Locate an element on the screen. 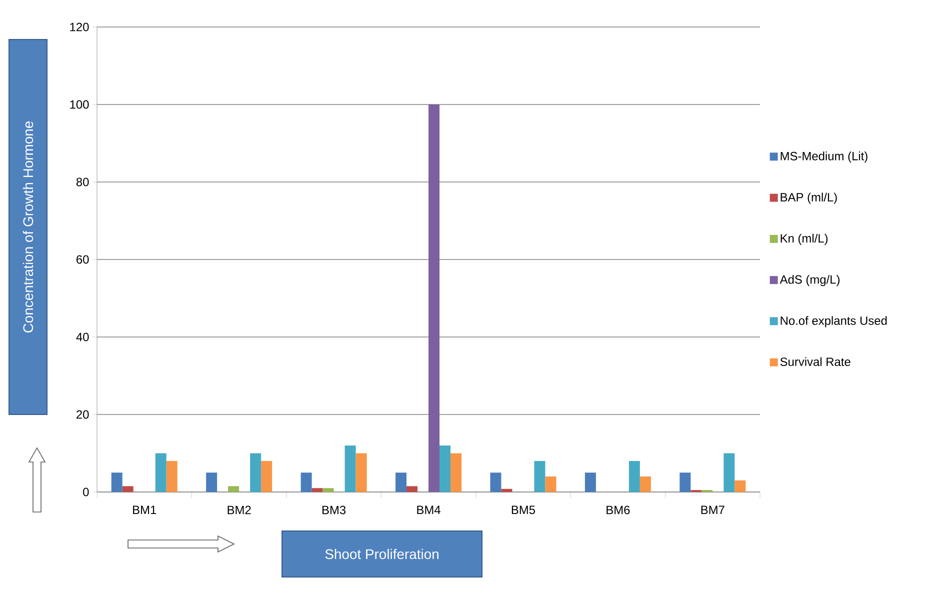  x-tick-label: BM3 is located at coordinates (334, 510).